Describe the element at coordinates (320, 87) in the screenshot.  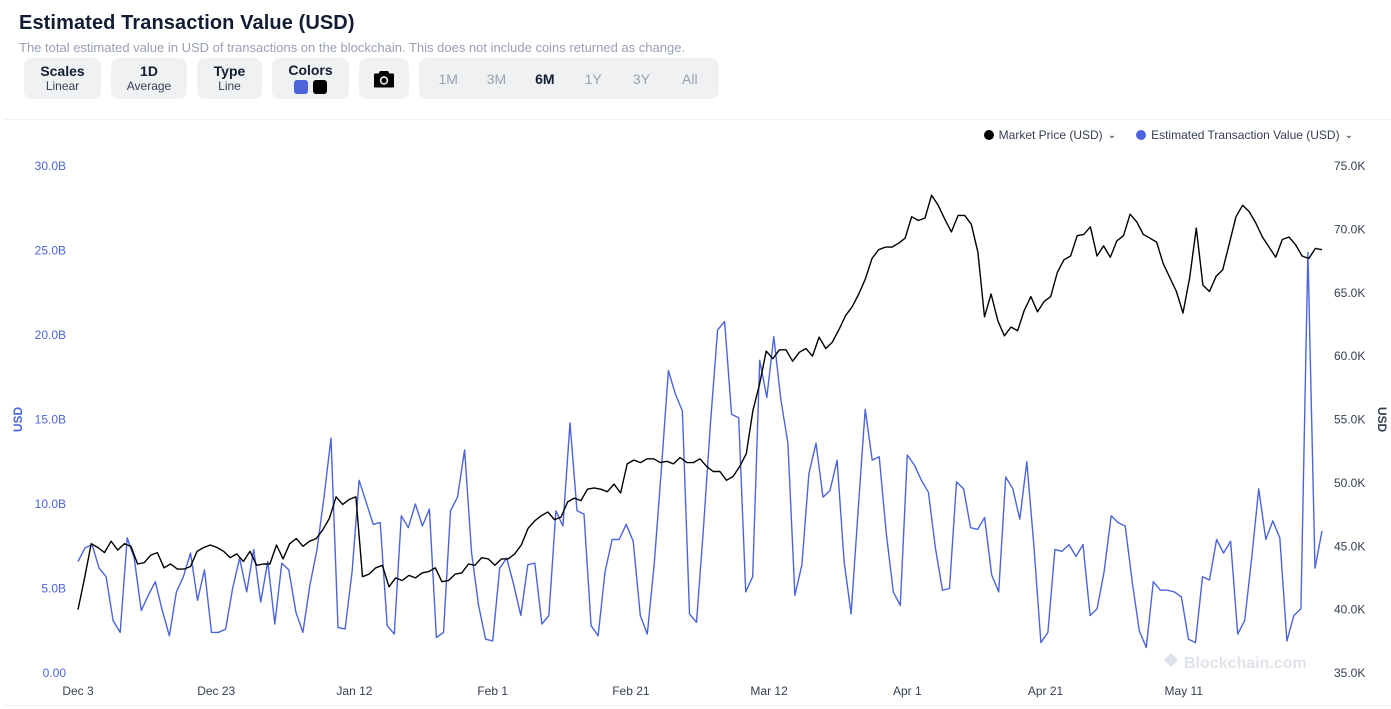
I see `black-swatch` at that location.